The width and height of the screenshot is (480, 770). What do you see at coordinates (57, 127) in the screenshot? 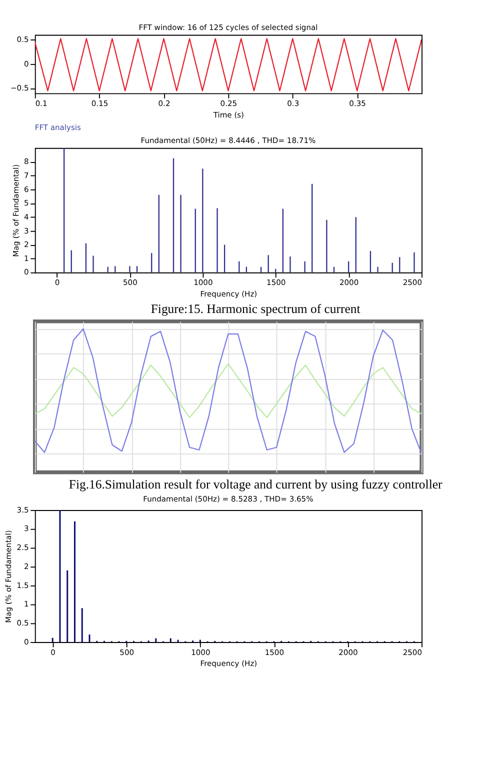
I see `chart-subtitle: FFT analysis` at bounding box center [57, 127].